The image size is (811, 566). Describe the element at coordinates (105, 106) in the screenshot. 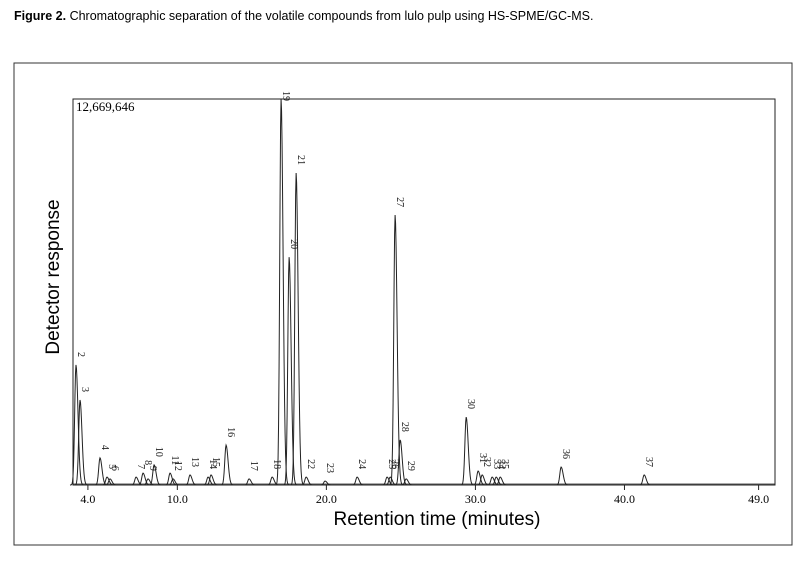

I see `scale-label: 12,669,646` at that location.